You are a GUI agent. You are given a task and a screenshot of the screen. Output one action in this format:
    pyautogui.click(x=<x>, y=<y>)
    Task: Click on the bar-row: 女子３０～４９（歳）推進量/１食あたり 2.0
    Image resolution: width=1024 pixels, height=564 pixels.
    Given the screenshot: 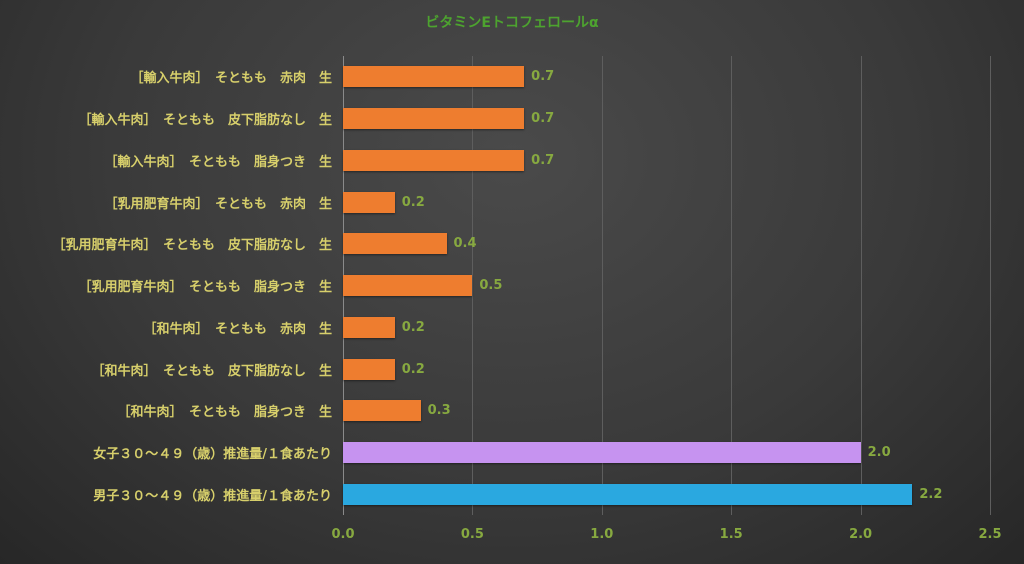 What is the action you would take?
    pyautogui.click(x=495, y=453)
    